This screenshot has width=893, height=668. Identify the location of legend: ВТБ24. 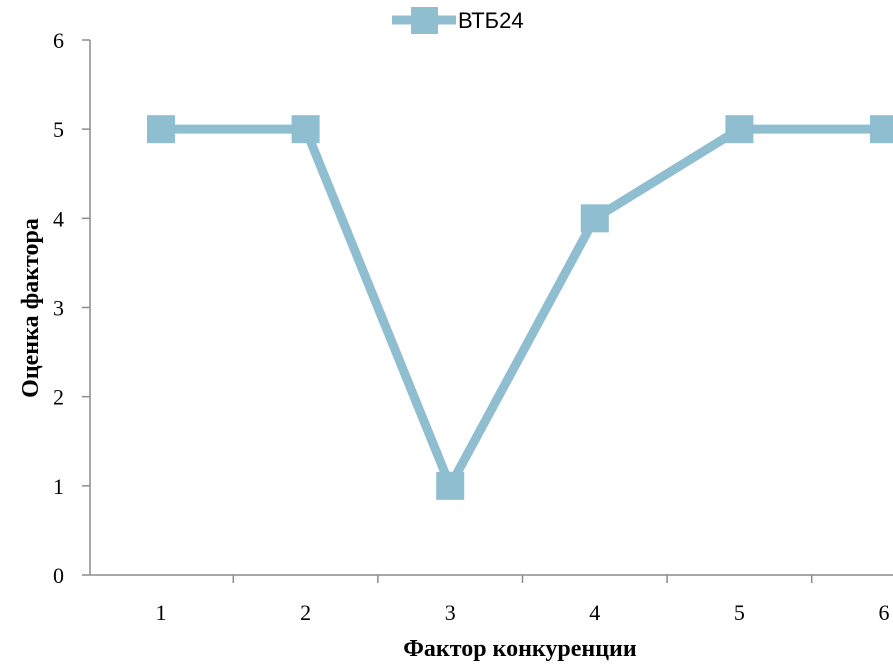
(458, 20).